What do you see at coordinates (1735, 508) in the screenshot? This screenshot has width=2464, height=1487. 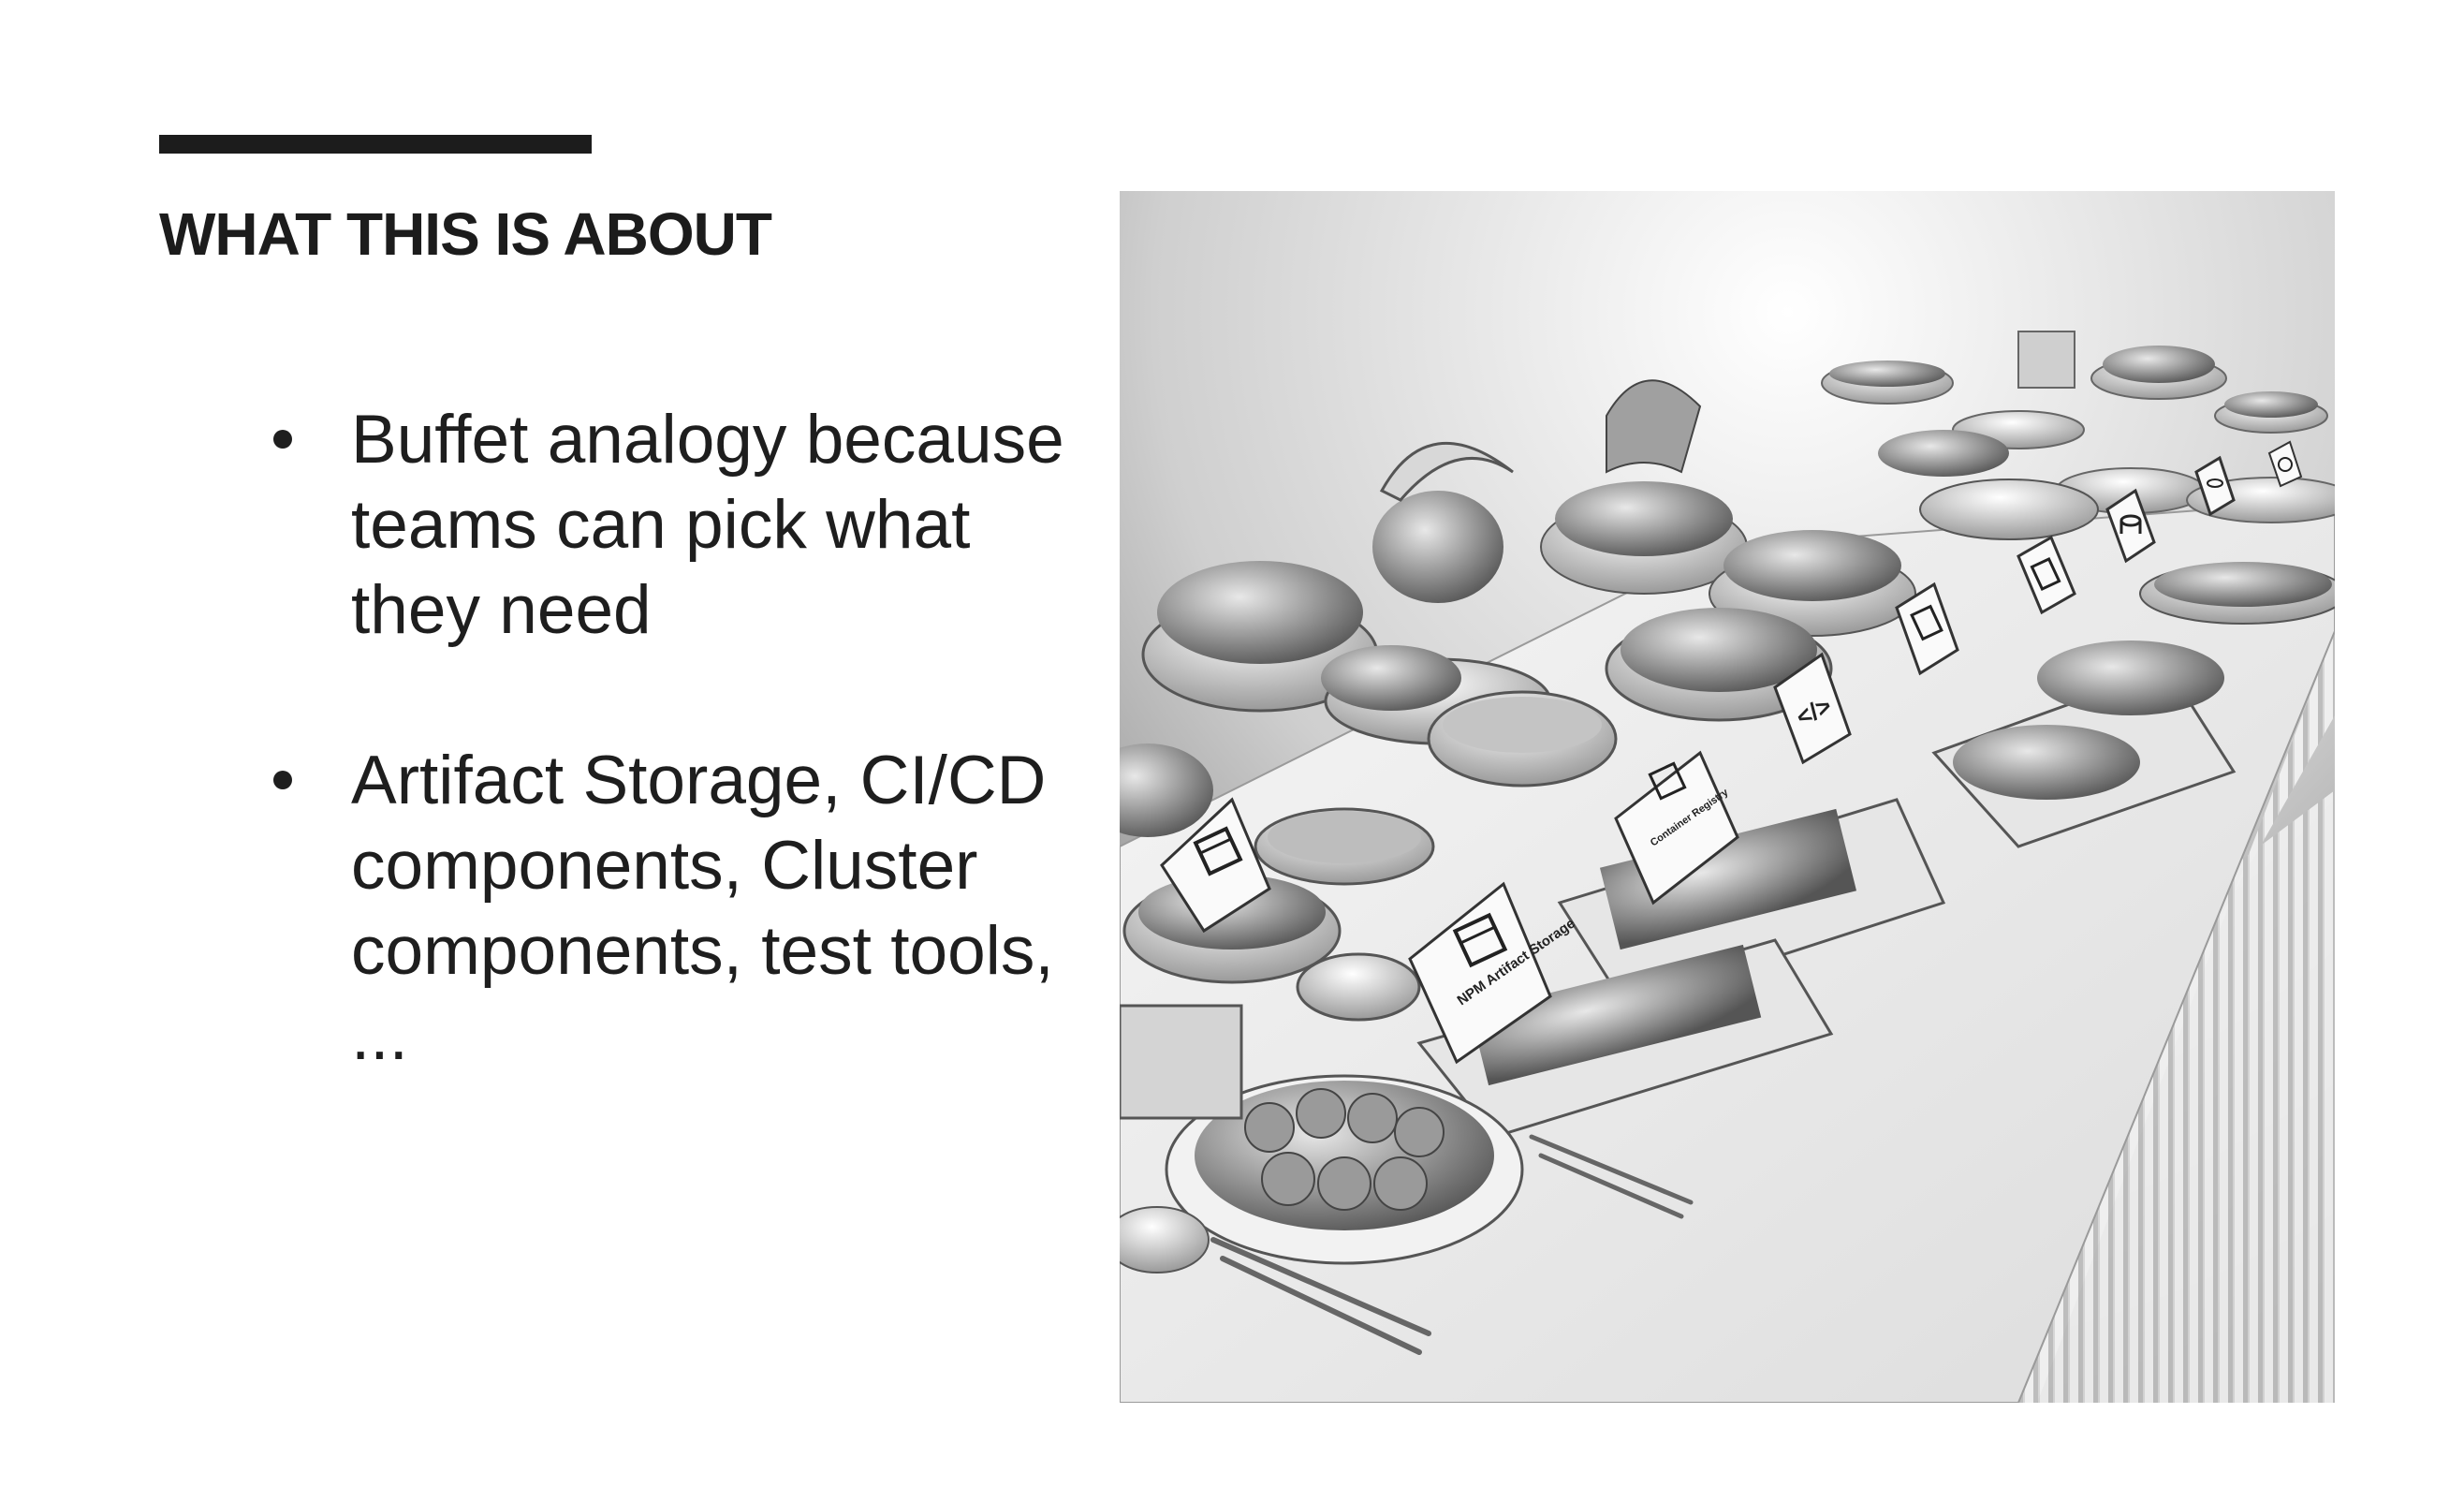 I see `fruit-display` at bounding box center [1735, 508].